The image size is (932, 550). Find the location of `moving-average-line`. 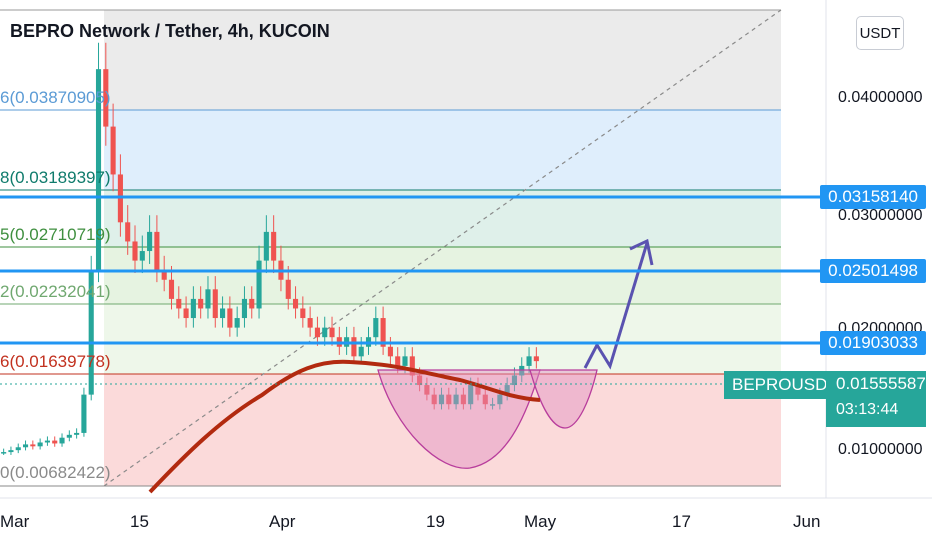

moving-average-line is located at coordinates (344, 426).